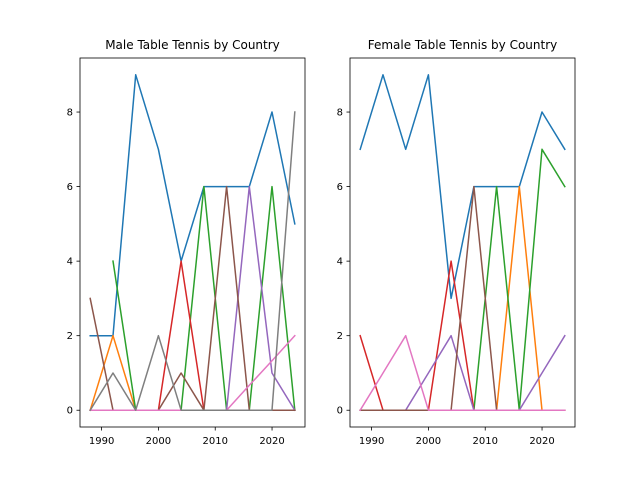  Describe the element at coordinates (70, 187) in the screenshot. I see `male-y-tick-label: 6` at that location.